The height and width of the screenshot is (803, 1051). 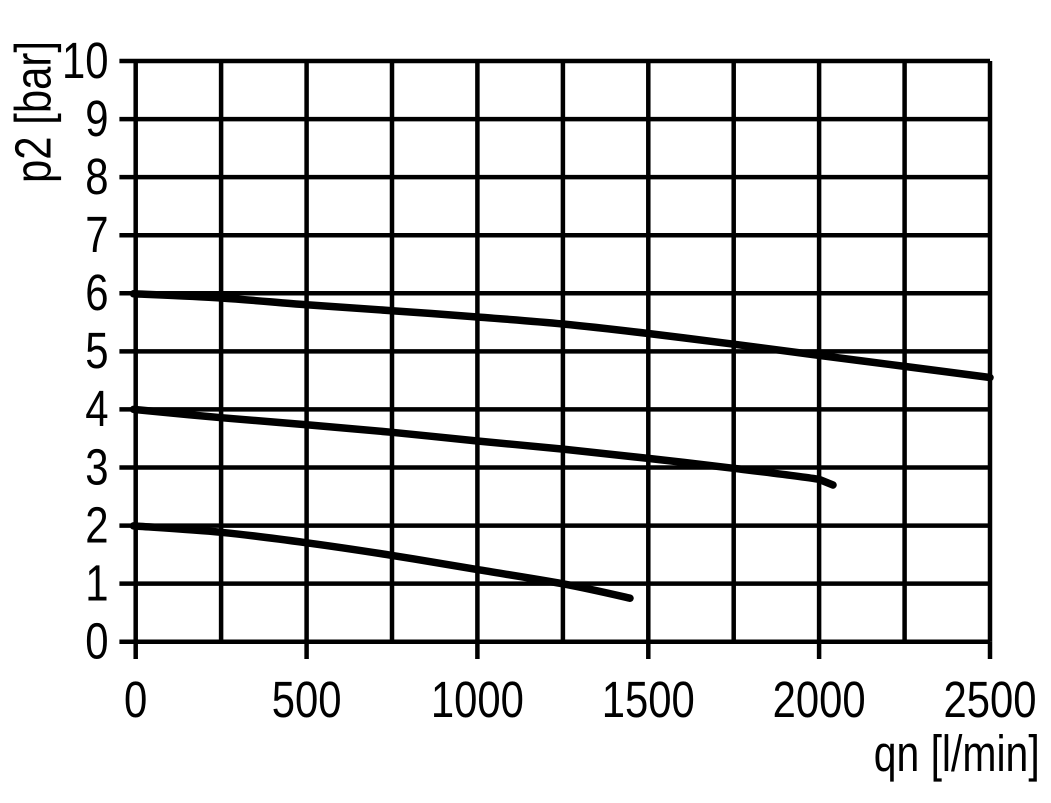 What do you see at coordinates (819, 699) in the screenshot?
I see `svg-text: 2000` at bounding box center [819, 699].